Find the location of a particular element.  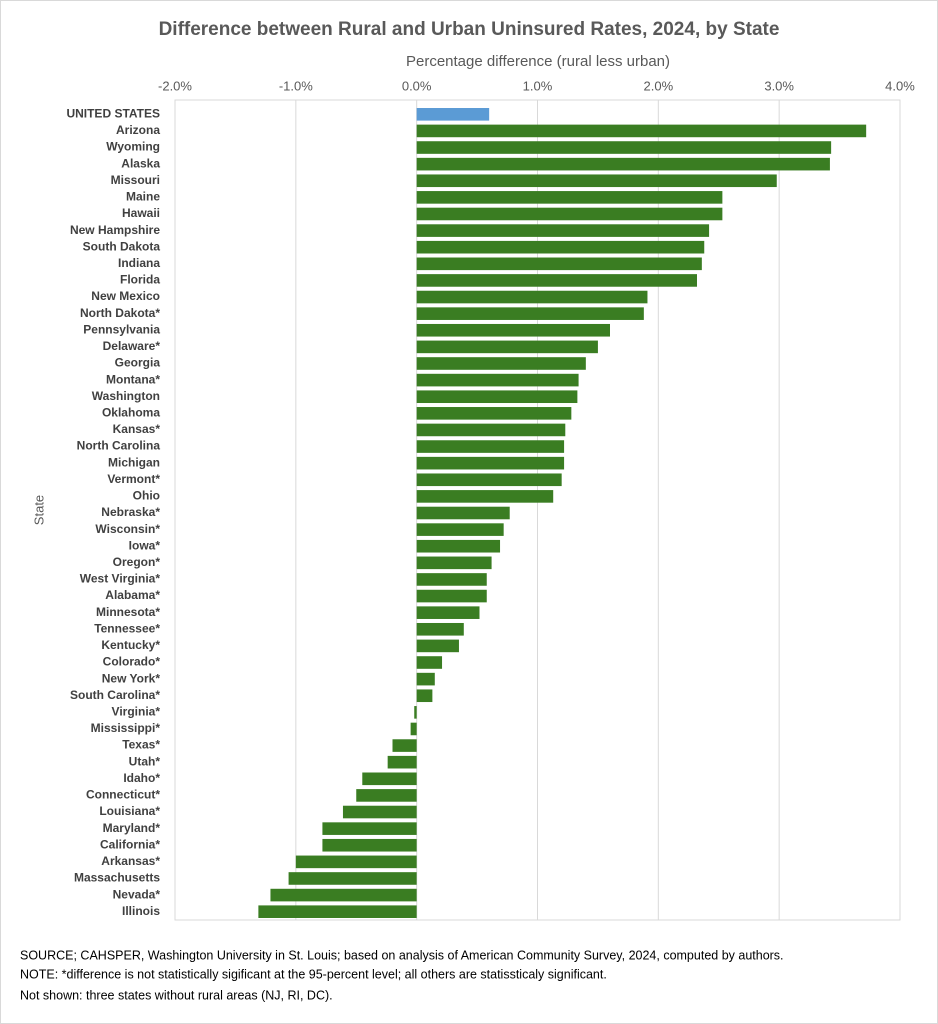

y-tick-label: Louisiana* is located at coordinates (129, 811).